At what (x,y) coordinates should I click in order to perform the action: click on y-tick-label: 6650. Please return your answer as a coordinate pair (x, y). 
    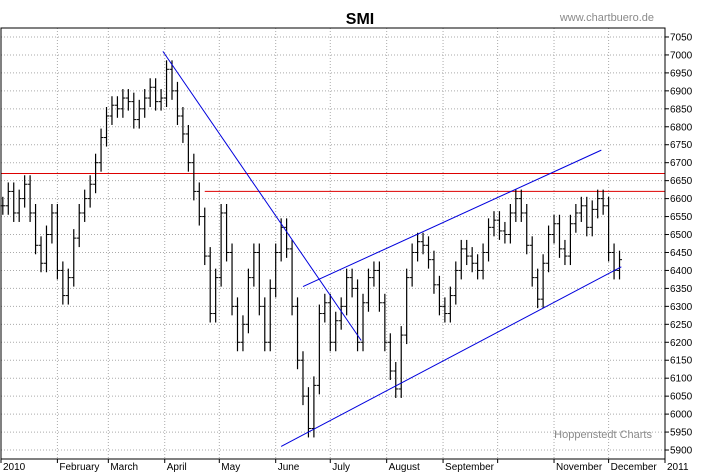
    Looking at the image, I should click on (681, 181).